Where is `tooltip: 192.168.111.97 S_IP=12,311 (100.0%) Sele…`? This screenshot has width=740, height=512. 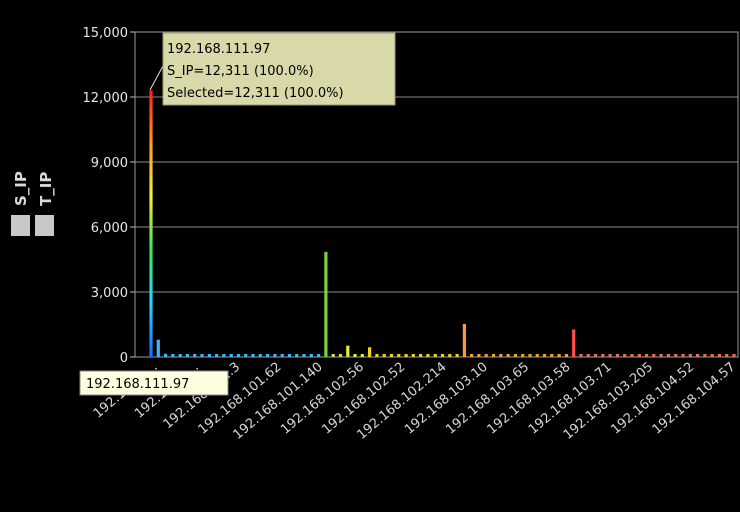 tooltip: 192.168.111.97 S_IP=12,311 (100.0%) Sele… is located at coordinates (272, 69).